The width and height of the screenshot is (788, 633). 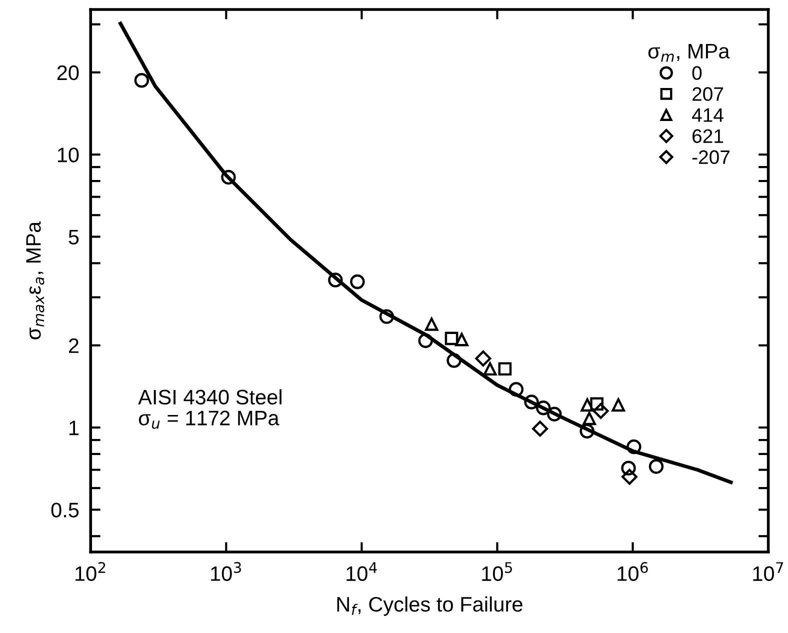 I want to click on legend-label: 0, so click(x=697, y=73).